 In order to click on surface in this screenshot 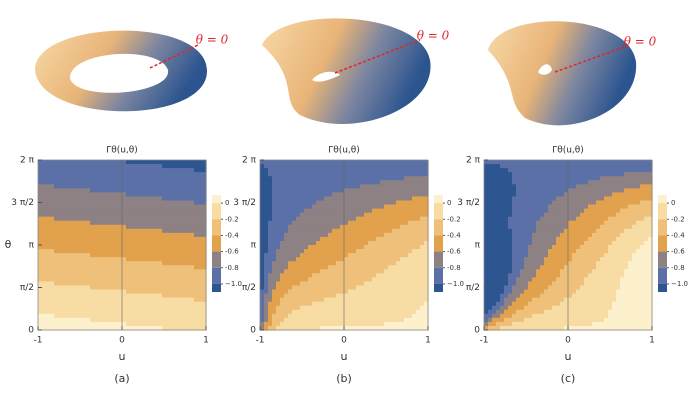, I will do `click(346, 71)`.